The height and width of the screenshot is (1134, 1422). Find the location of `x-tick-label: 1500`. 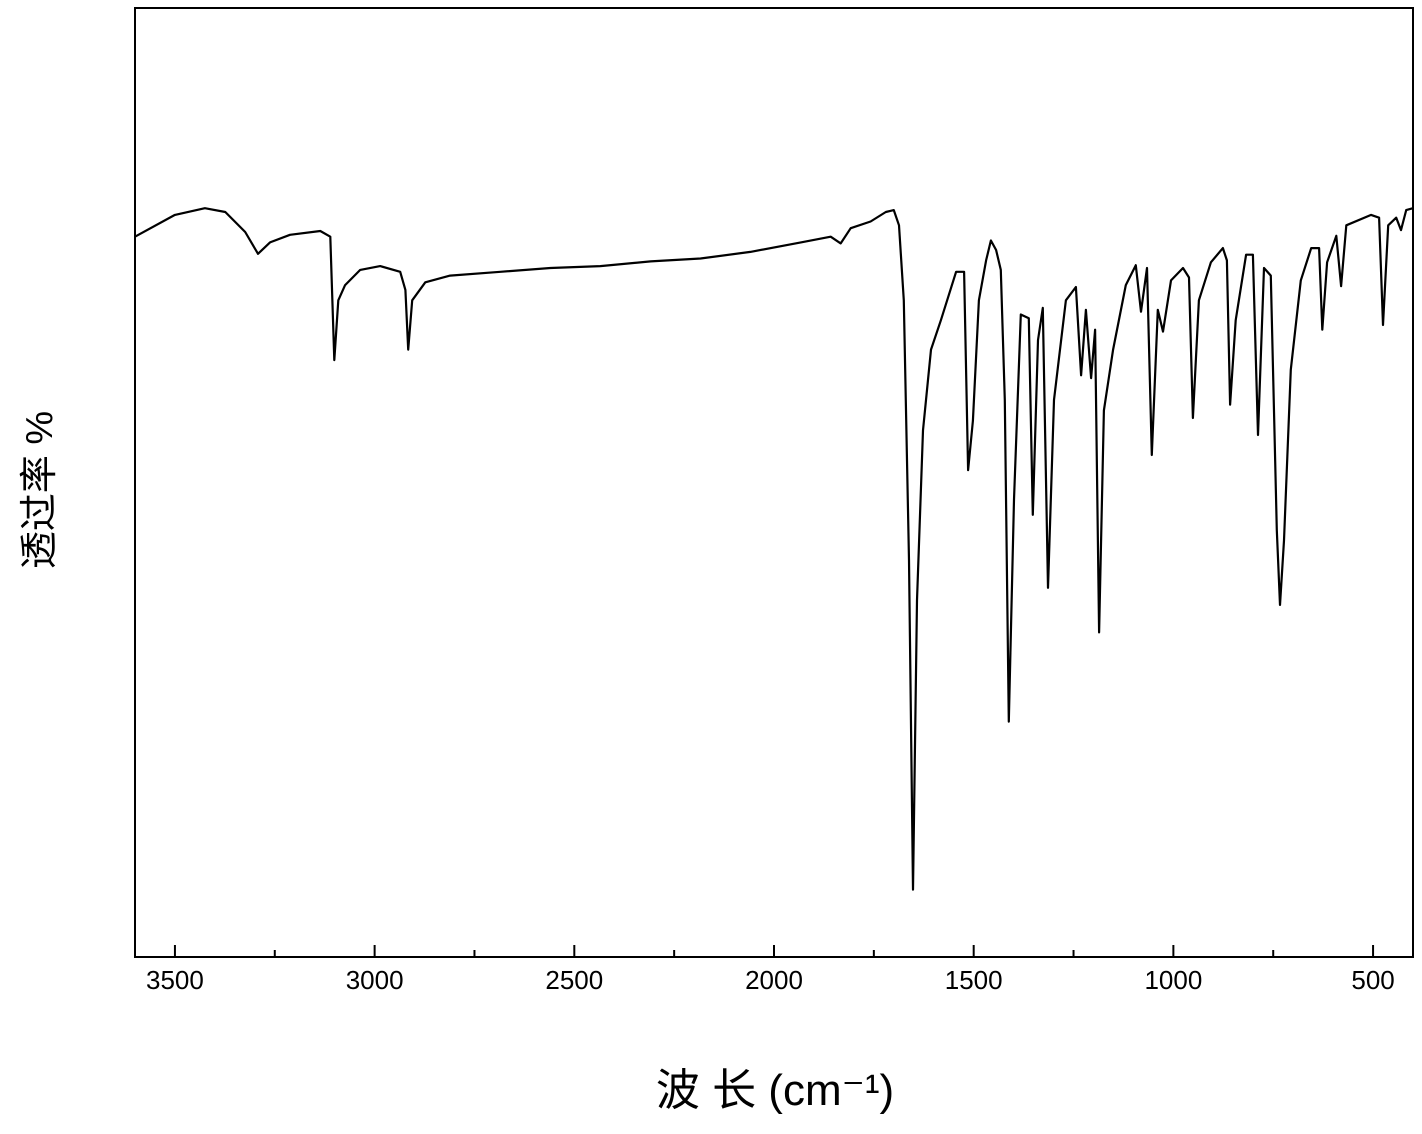

x-tick-label: 1500 is located at coordinates (974, 980).